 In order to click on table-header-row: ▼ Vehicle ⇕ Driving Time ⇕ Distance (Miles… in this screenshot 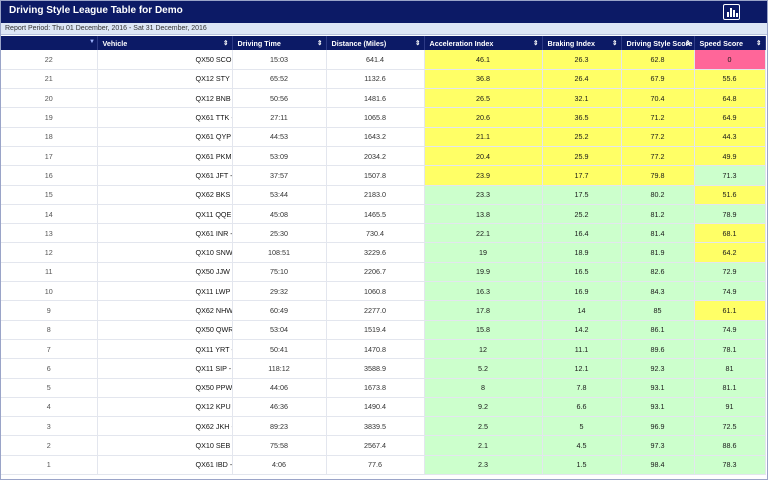, I will do `click(383, 43)`.